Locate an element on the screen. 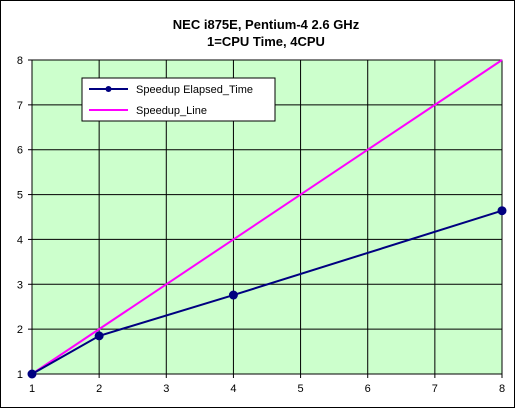  chart-title: NEC i875E, Pentium-4 2.6 GHz is located at coordinates (266, 24).